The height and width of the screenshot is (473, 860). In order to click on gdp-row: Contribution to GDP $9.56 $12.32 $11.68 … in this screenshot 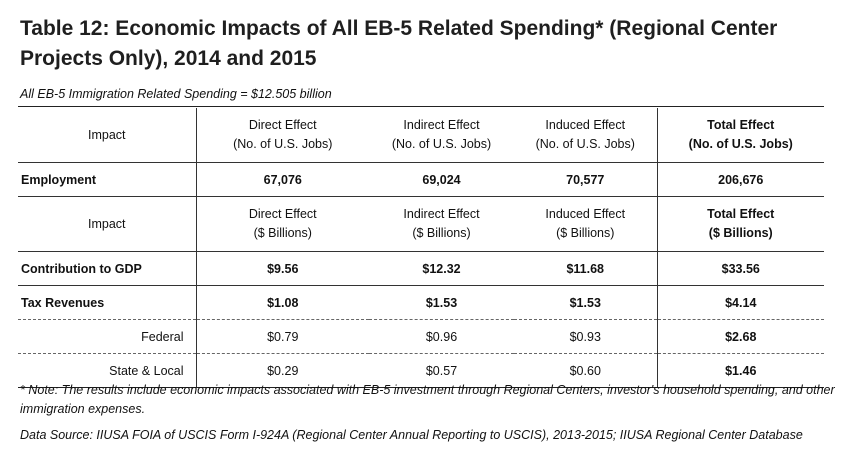, I will do `click(421, 268)`.